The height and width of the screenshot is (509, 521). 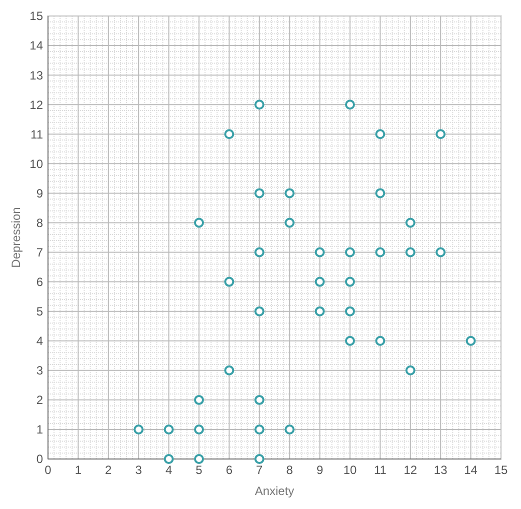 What do you see at coordinates (471, 470) in the screenshot?
I see `x-tick-label: 14` at bounding box center [471, 470].